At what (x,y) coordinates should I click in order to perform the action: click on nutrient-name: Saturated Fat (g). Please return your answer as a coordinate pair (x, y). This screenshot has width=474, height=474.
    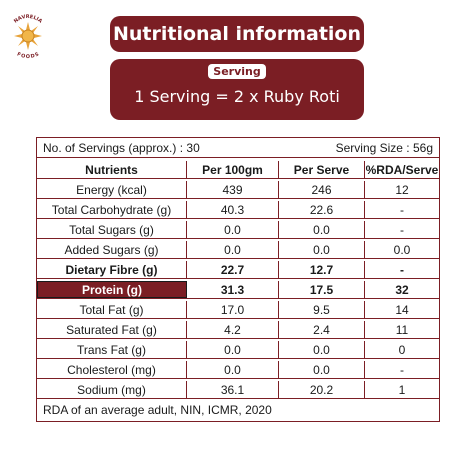
    Looking at the image, I should click on (112, 329).